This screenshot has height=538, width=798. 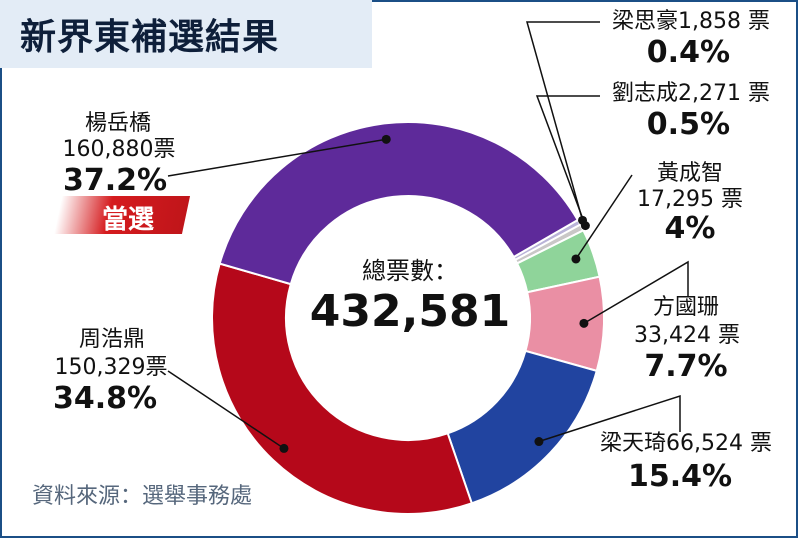 What do you see at coordinates (119, 149) in the screenshot?
I see `votes-alvin-yeung: 160,880票` at bounding box center [119, 149].